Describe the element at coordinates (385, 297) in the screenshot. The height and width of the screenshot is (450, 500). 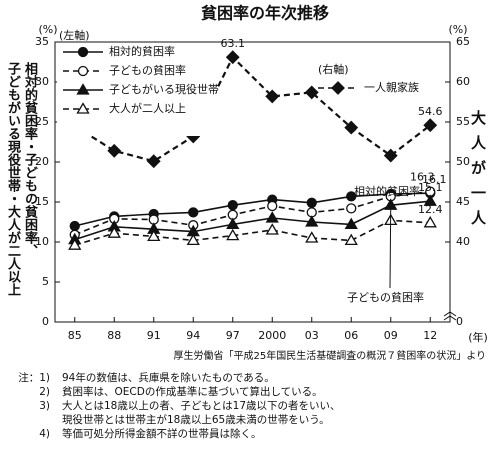
I see `annotation: 子どもの貧困率` at that location.